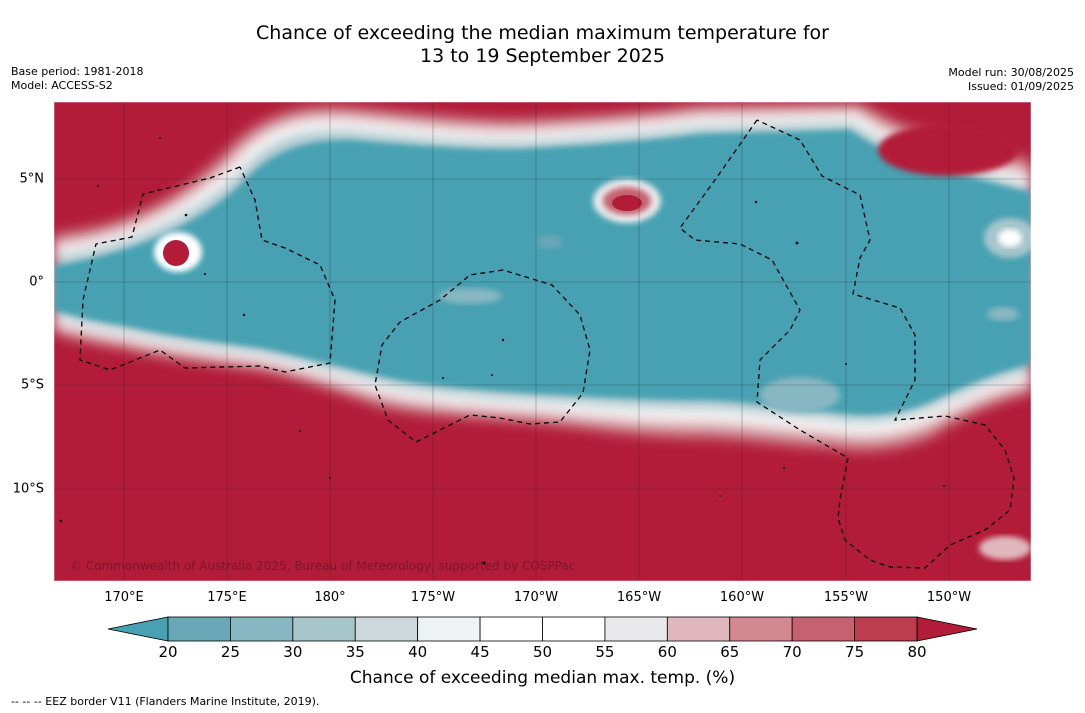  What do you see at coordinates (536, 597) in the screenshot?
I see `lon-tick: 170°W` at bounding box center [536, 597].